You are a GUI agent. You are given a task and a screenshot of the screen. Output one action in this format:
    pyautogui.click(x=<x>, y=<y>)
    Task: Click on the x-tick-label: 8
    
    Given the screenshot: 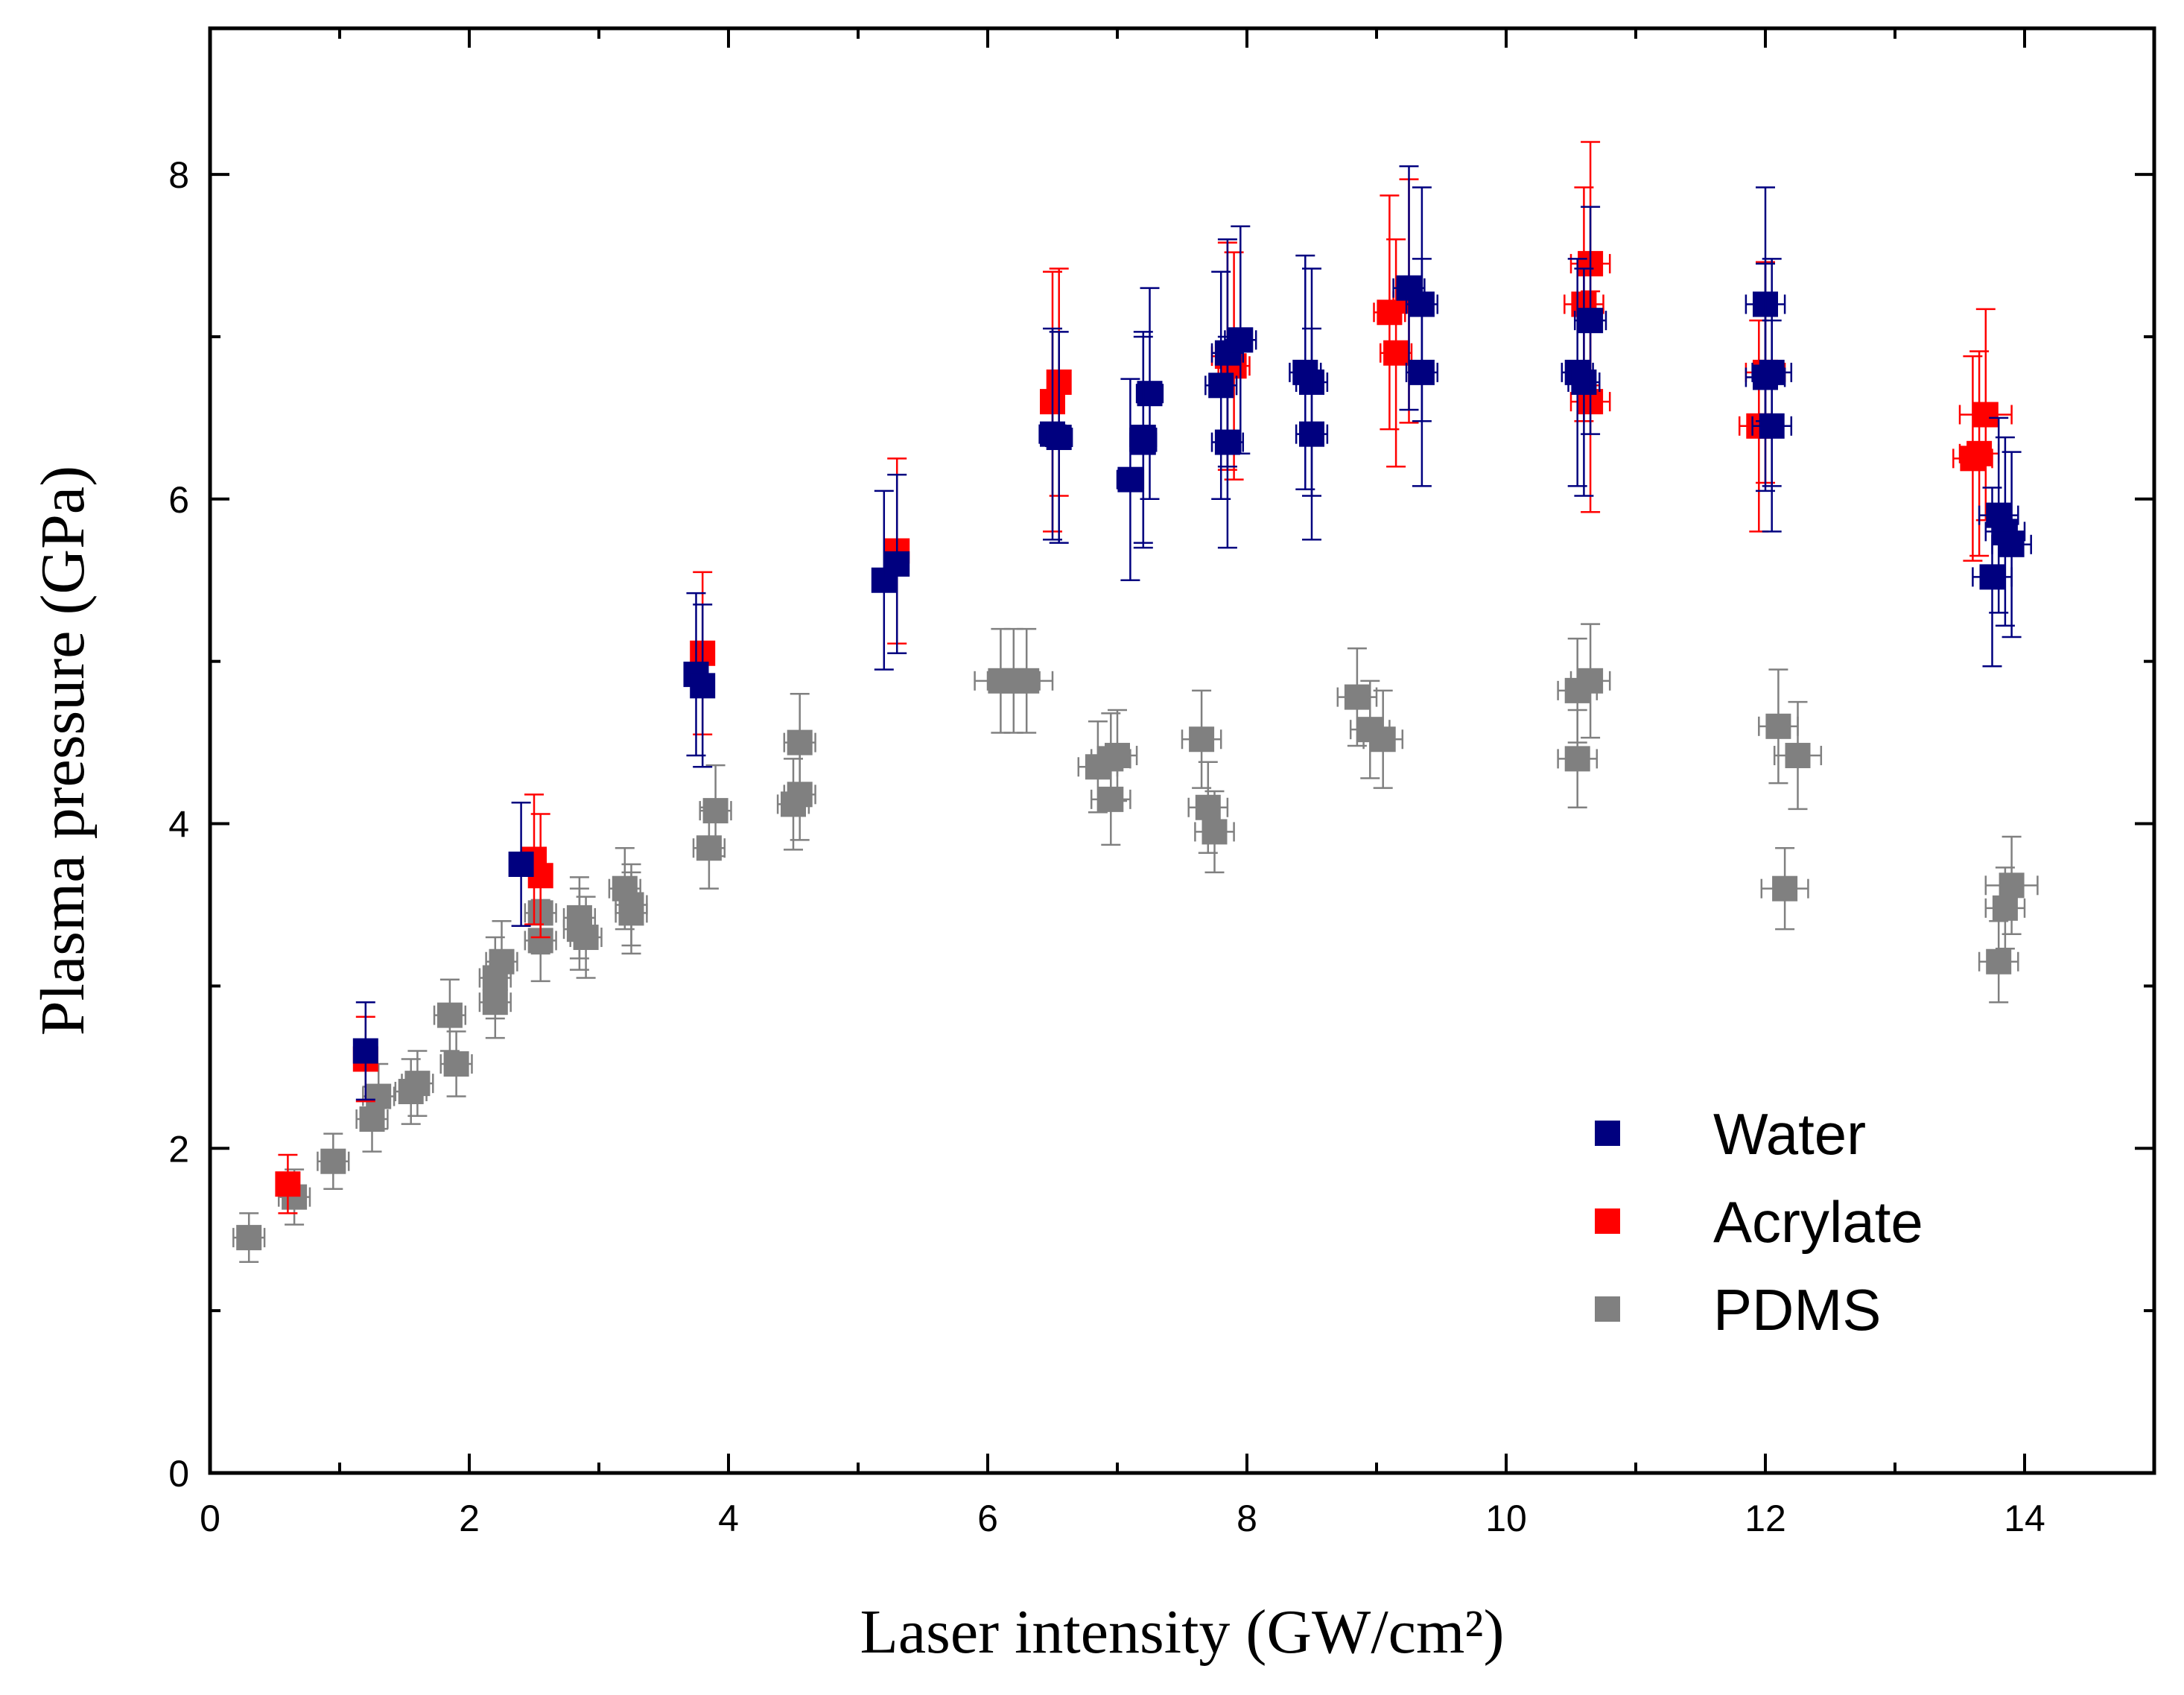 What is the action you would take?
    pyautogui.click(x=1247, y=1518)
    